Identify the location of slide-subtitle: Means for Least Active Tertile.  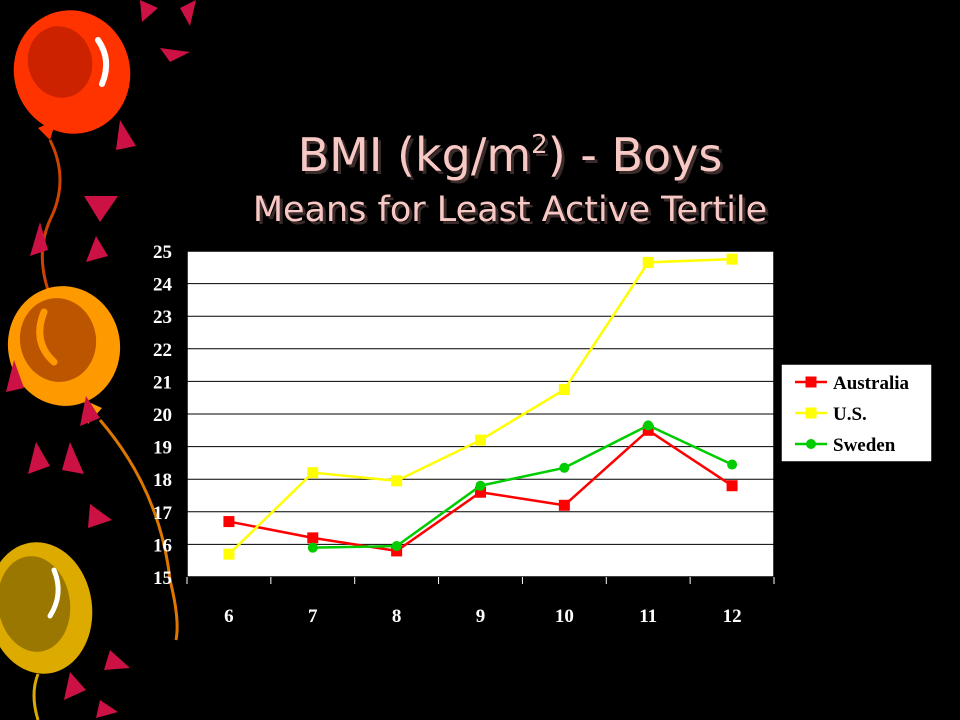
(510, 210).